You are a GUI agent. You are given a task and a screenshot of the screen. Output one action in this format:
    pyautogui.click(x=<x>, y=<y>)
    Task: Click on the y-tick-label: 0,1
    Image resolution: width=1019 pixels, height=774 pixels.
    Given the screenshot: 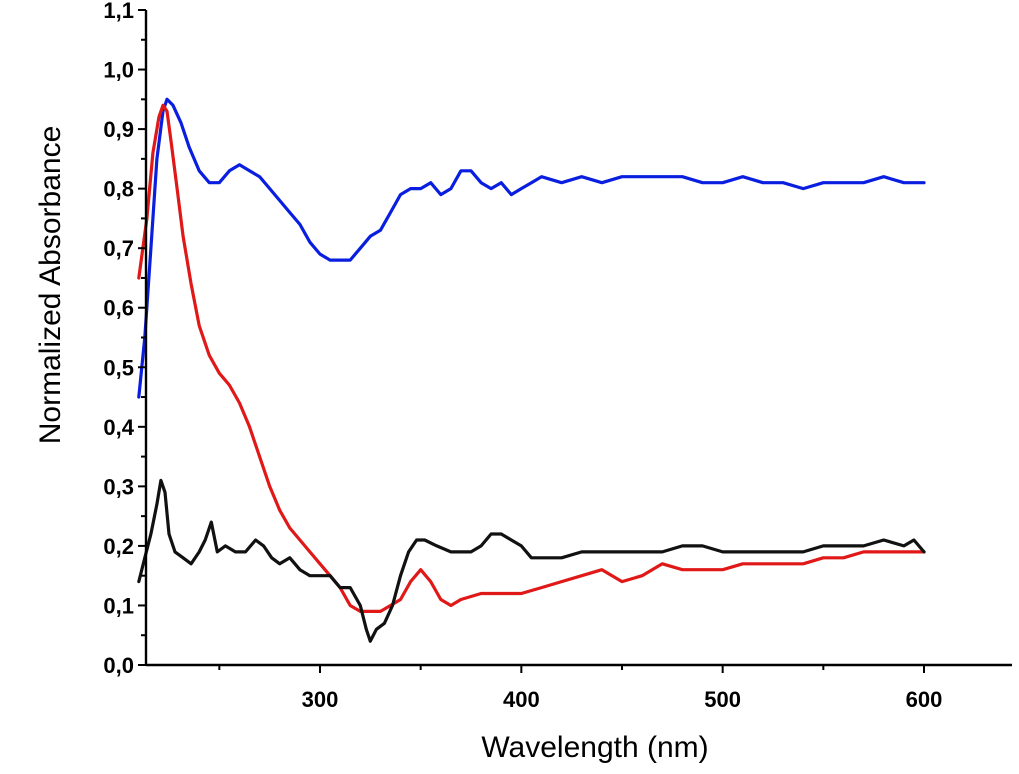 What is the action you would take?
    pyautogui.click(x=118, y=605)
    